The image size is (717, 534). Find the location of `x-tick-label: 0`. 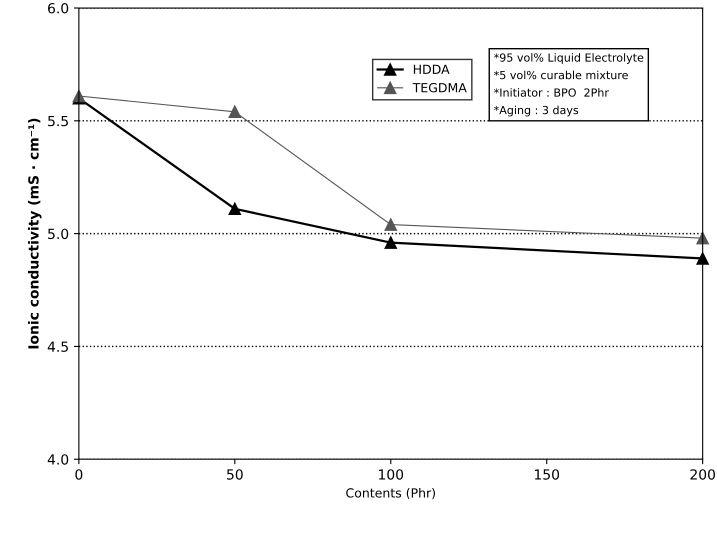

x-tick-label: 0 is located at coordinates (78, 474).